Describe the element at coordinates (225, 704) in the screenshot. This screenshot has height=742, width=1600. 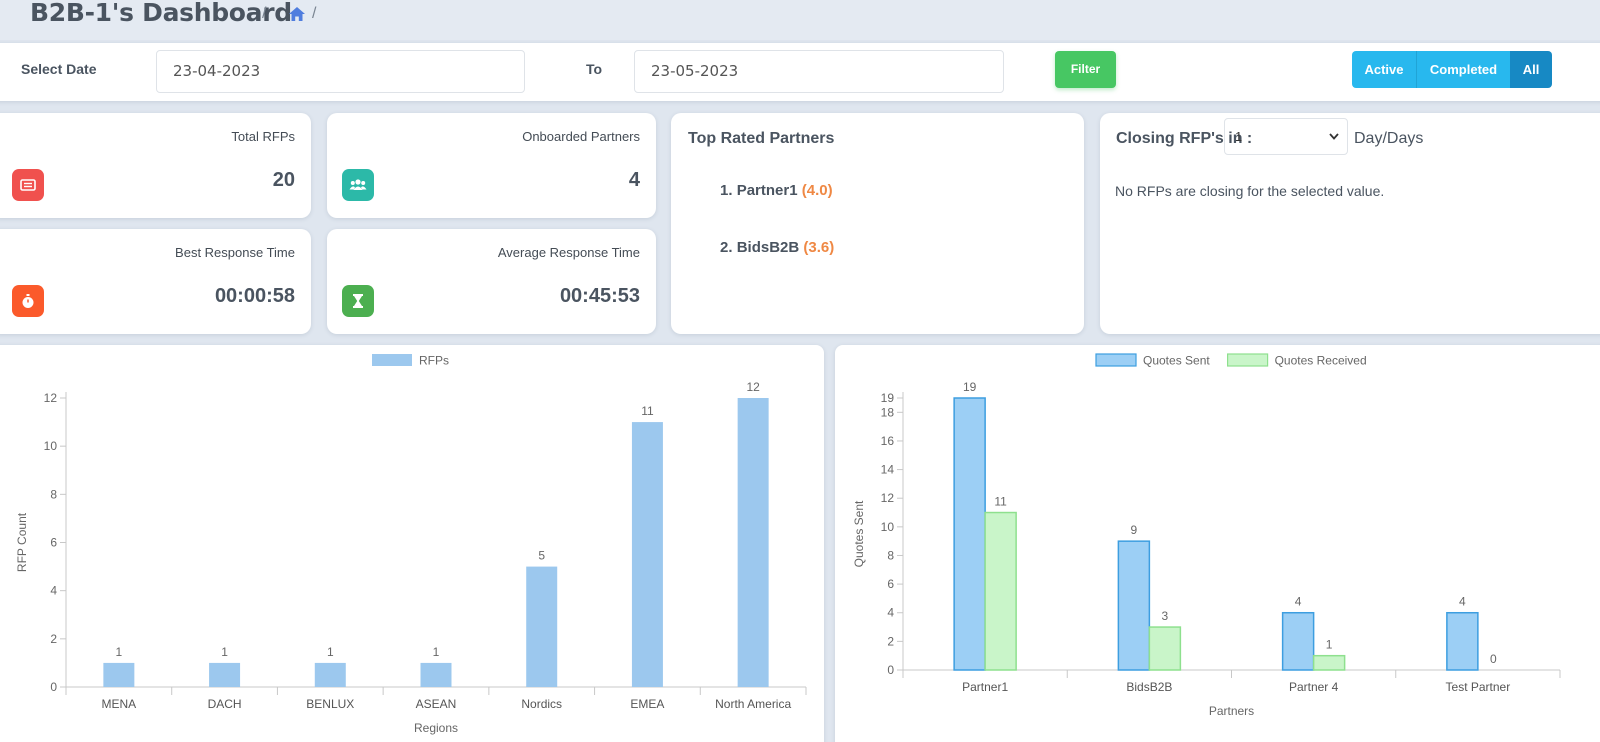
I see `x-tick-label: DACH` at that location.